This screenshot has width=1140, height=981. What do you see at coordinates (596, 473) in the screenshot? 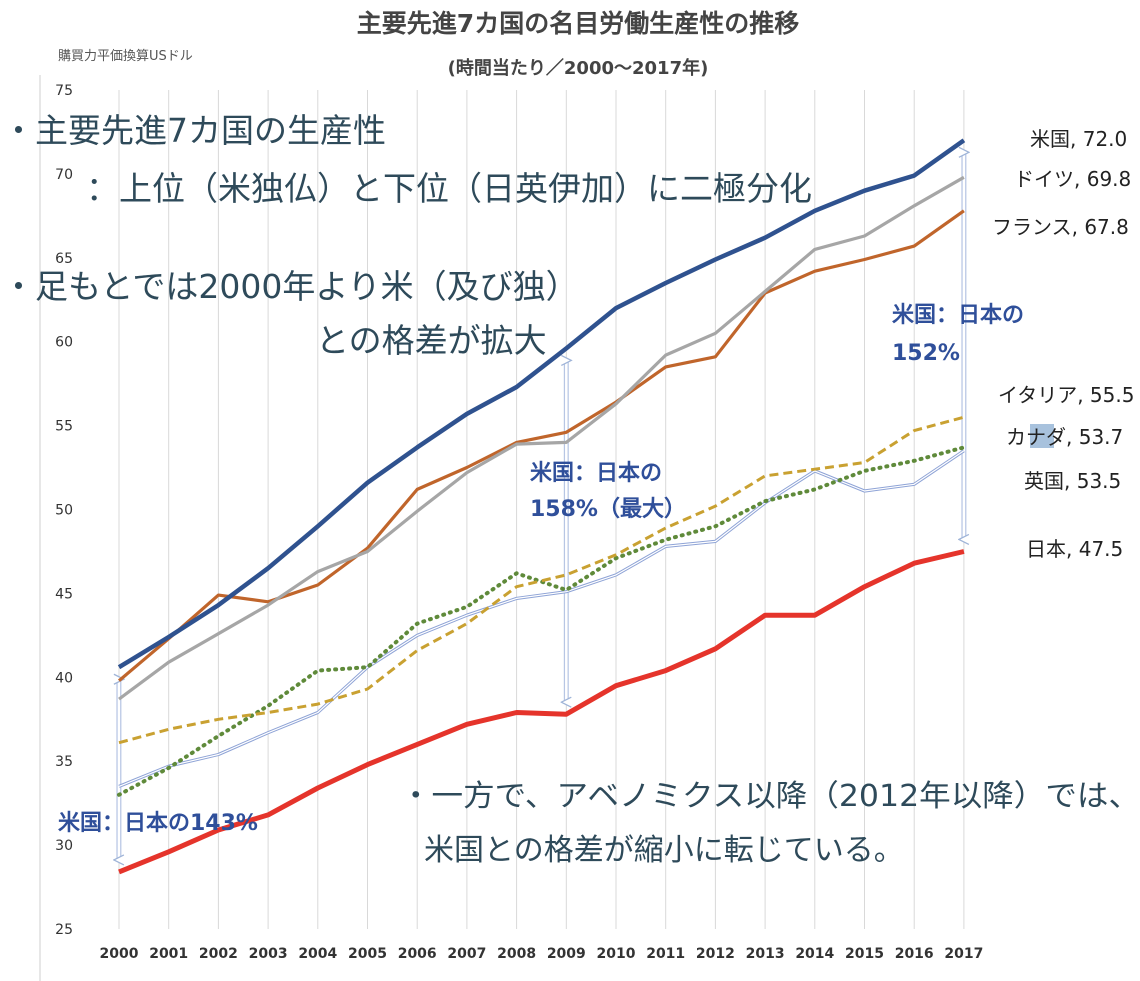
I see `ratio-annotation-2009-line1: 米国：日本の` at bounding box center [596, 473].